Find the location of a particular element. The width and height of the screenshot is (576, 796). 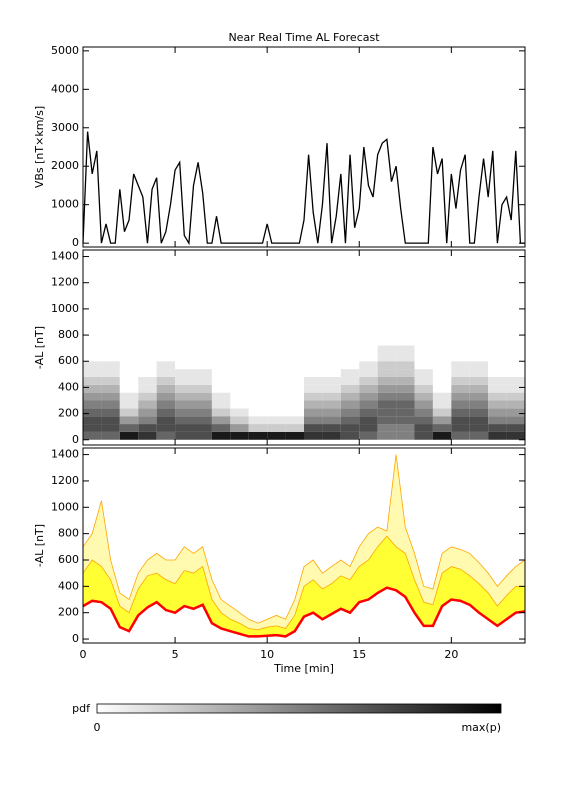

median-line is located at coordinates (304, 612).